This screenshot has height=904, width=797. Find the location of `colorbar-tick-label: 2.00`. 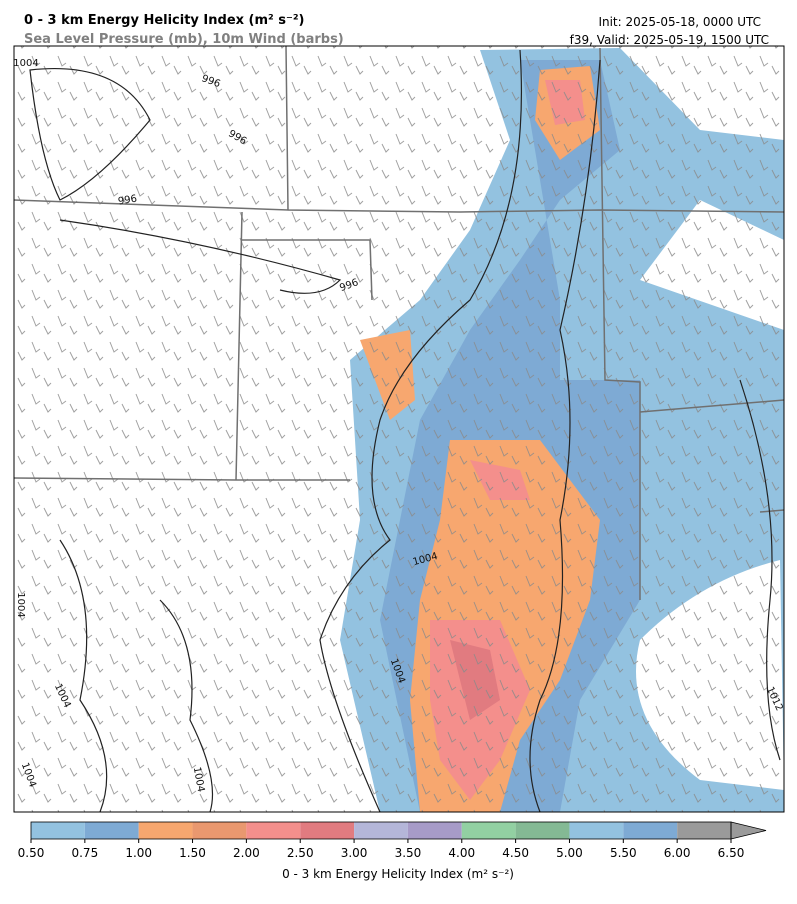

colorbar-tick-label: 2.00 is located at coordinates (246, 853).